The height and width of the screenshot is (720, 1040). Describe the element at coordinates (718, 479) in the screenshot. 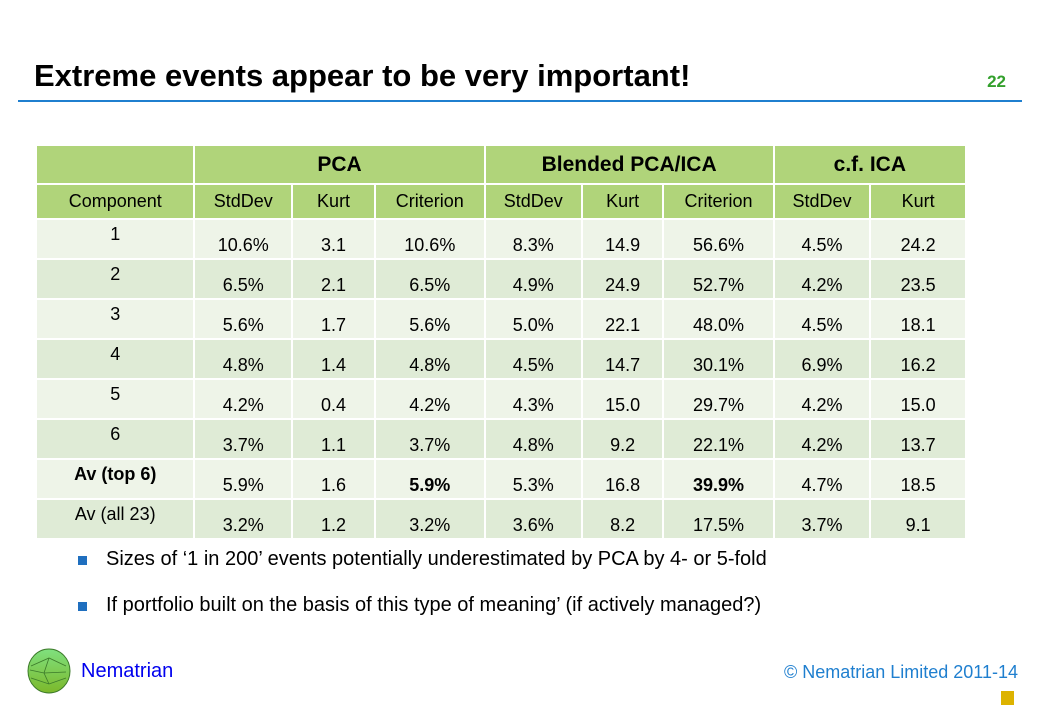

I see `table-cell: 39.9%` at that location.